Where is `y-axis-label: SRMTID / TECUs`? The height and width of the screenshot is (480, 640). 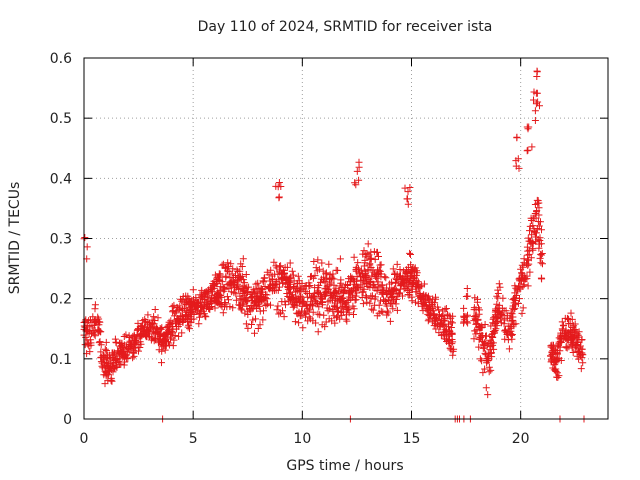
y-axis-label: SRMTID / TECUs is located at coordinates (15, 238).